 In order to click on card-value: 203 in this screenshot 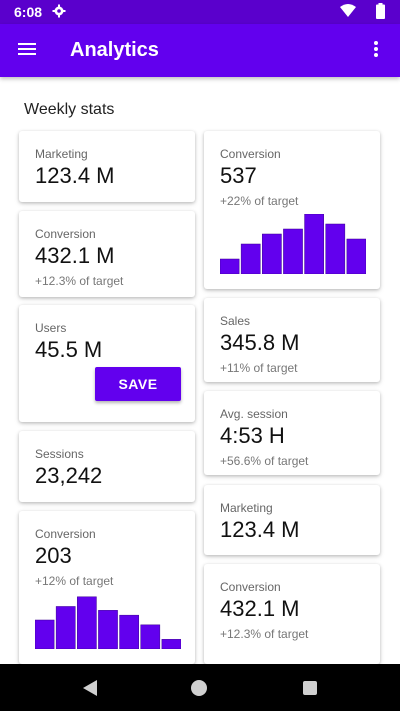, I will do `click(53, 555)`.